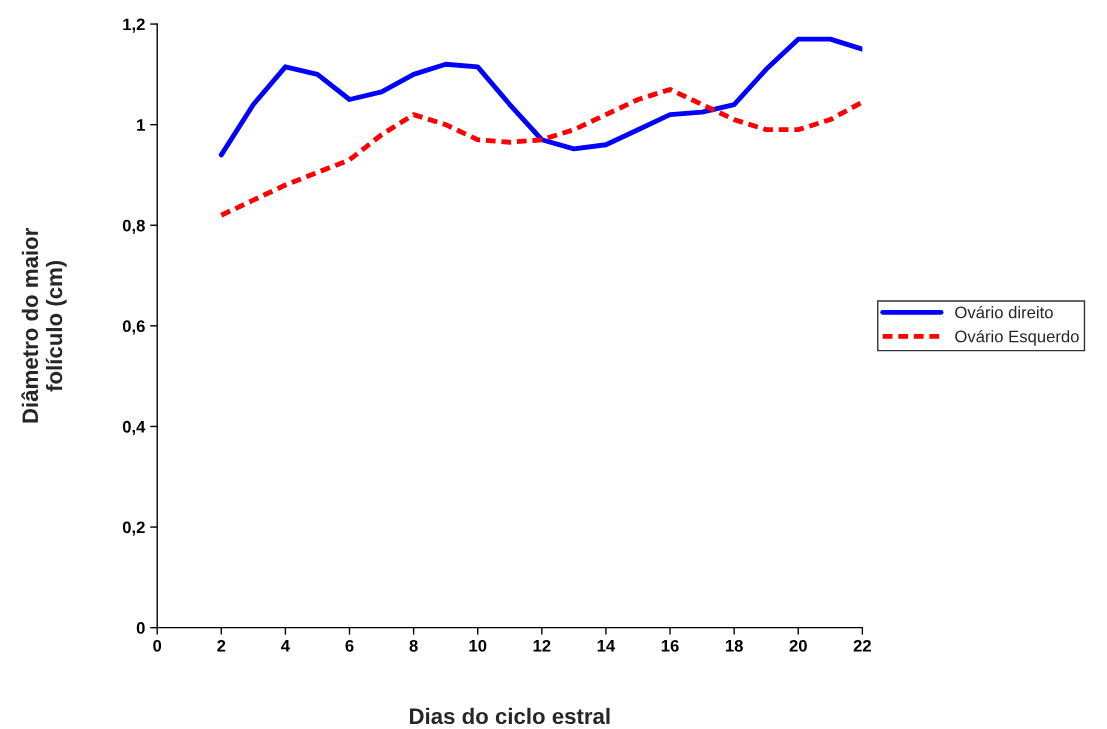 This screenshot has height=729, width=1107. Describe the element at coordinates (141, 125) in the screenshot. I see `y-tick-label: 1` at that location.